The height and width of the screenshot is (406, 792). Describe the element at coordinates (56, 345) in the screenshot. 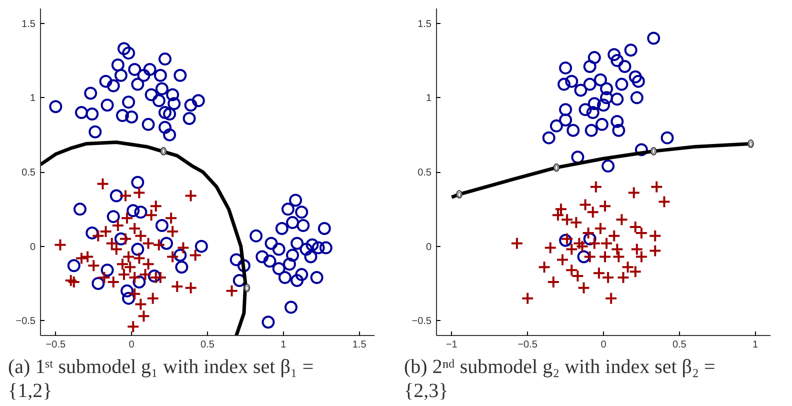

I see `x-tick-label: −0.5` at that location.